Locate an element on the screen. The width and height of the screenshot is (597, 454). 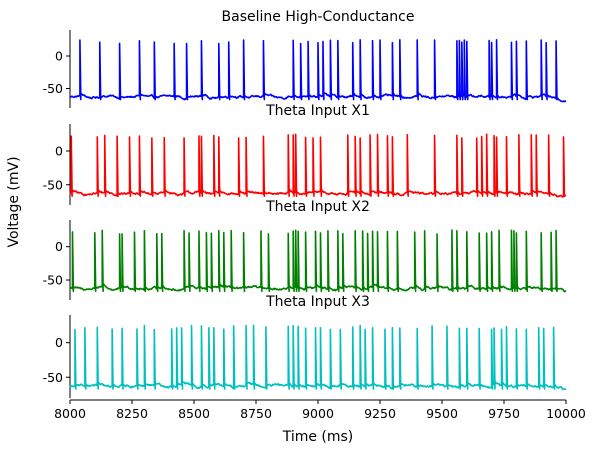
x-axis-label: Time (ms) is located at coordinates (318, 437).